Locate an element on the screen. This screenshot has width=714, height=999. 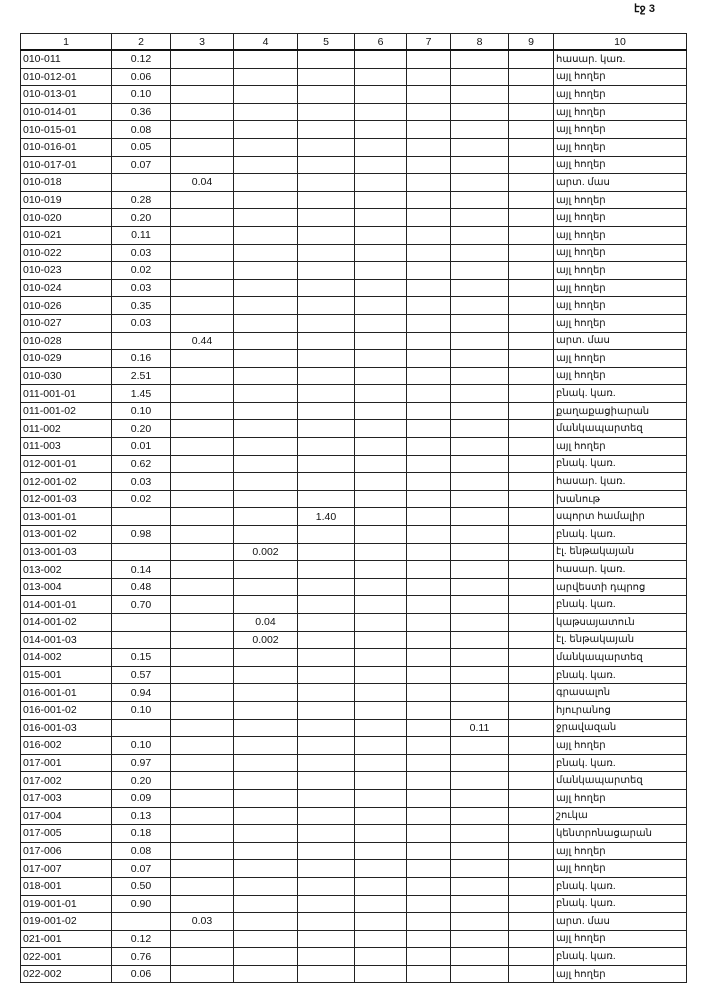
value-cell-col2: 0.08 is located at coordinates (141, 129).